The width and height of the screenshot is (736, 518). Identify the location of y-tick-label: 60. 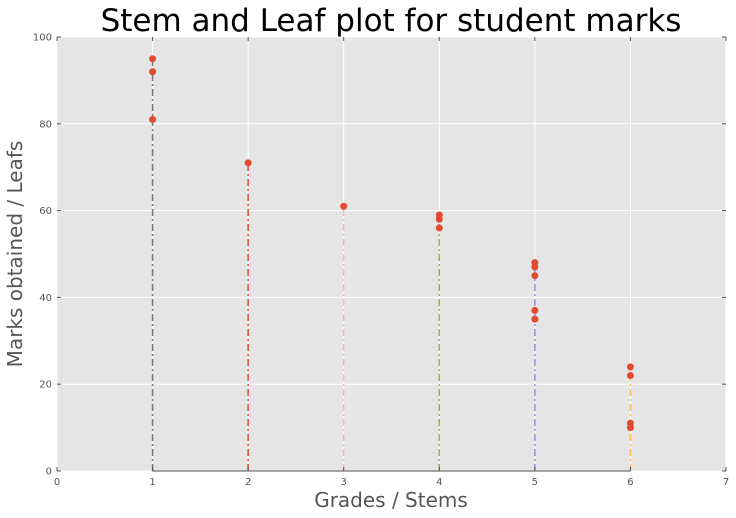
(45, 211).